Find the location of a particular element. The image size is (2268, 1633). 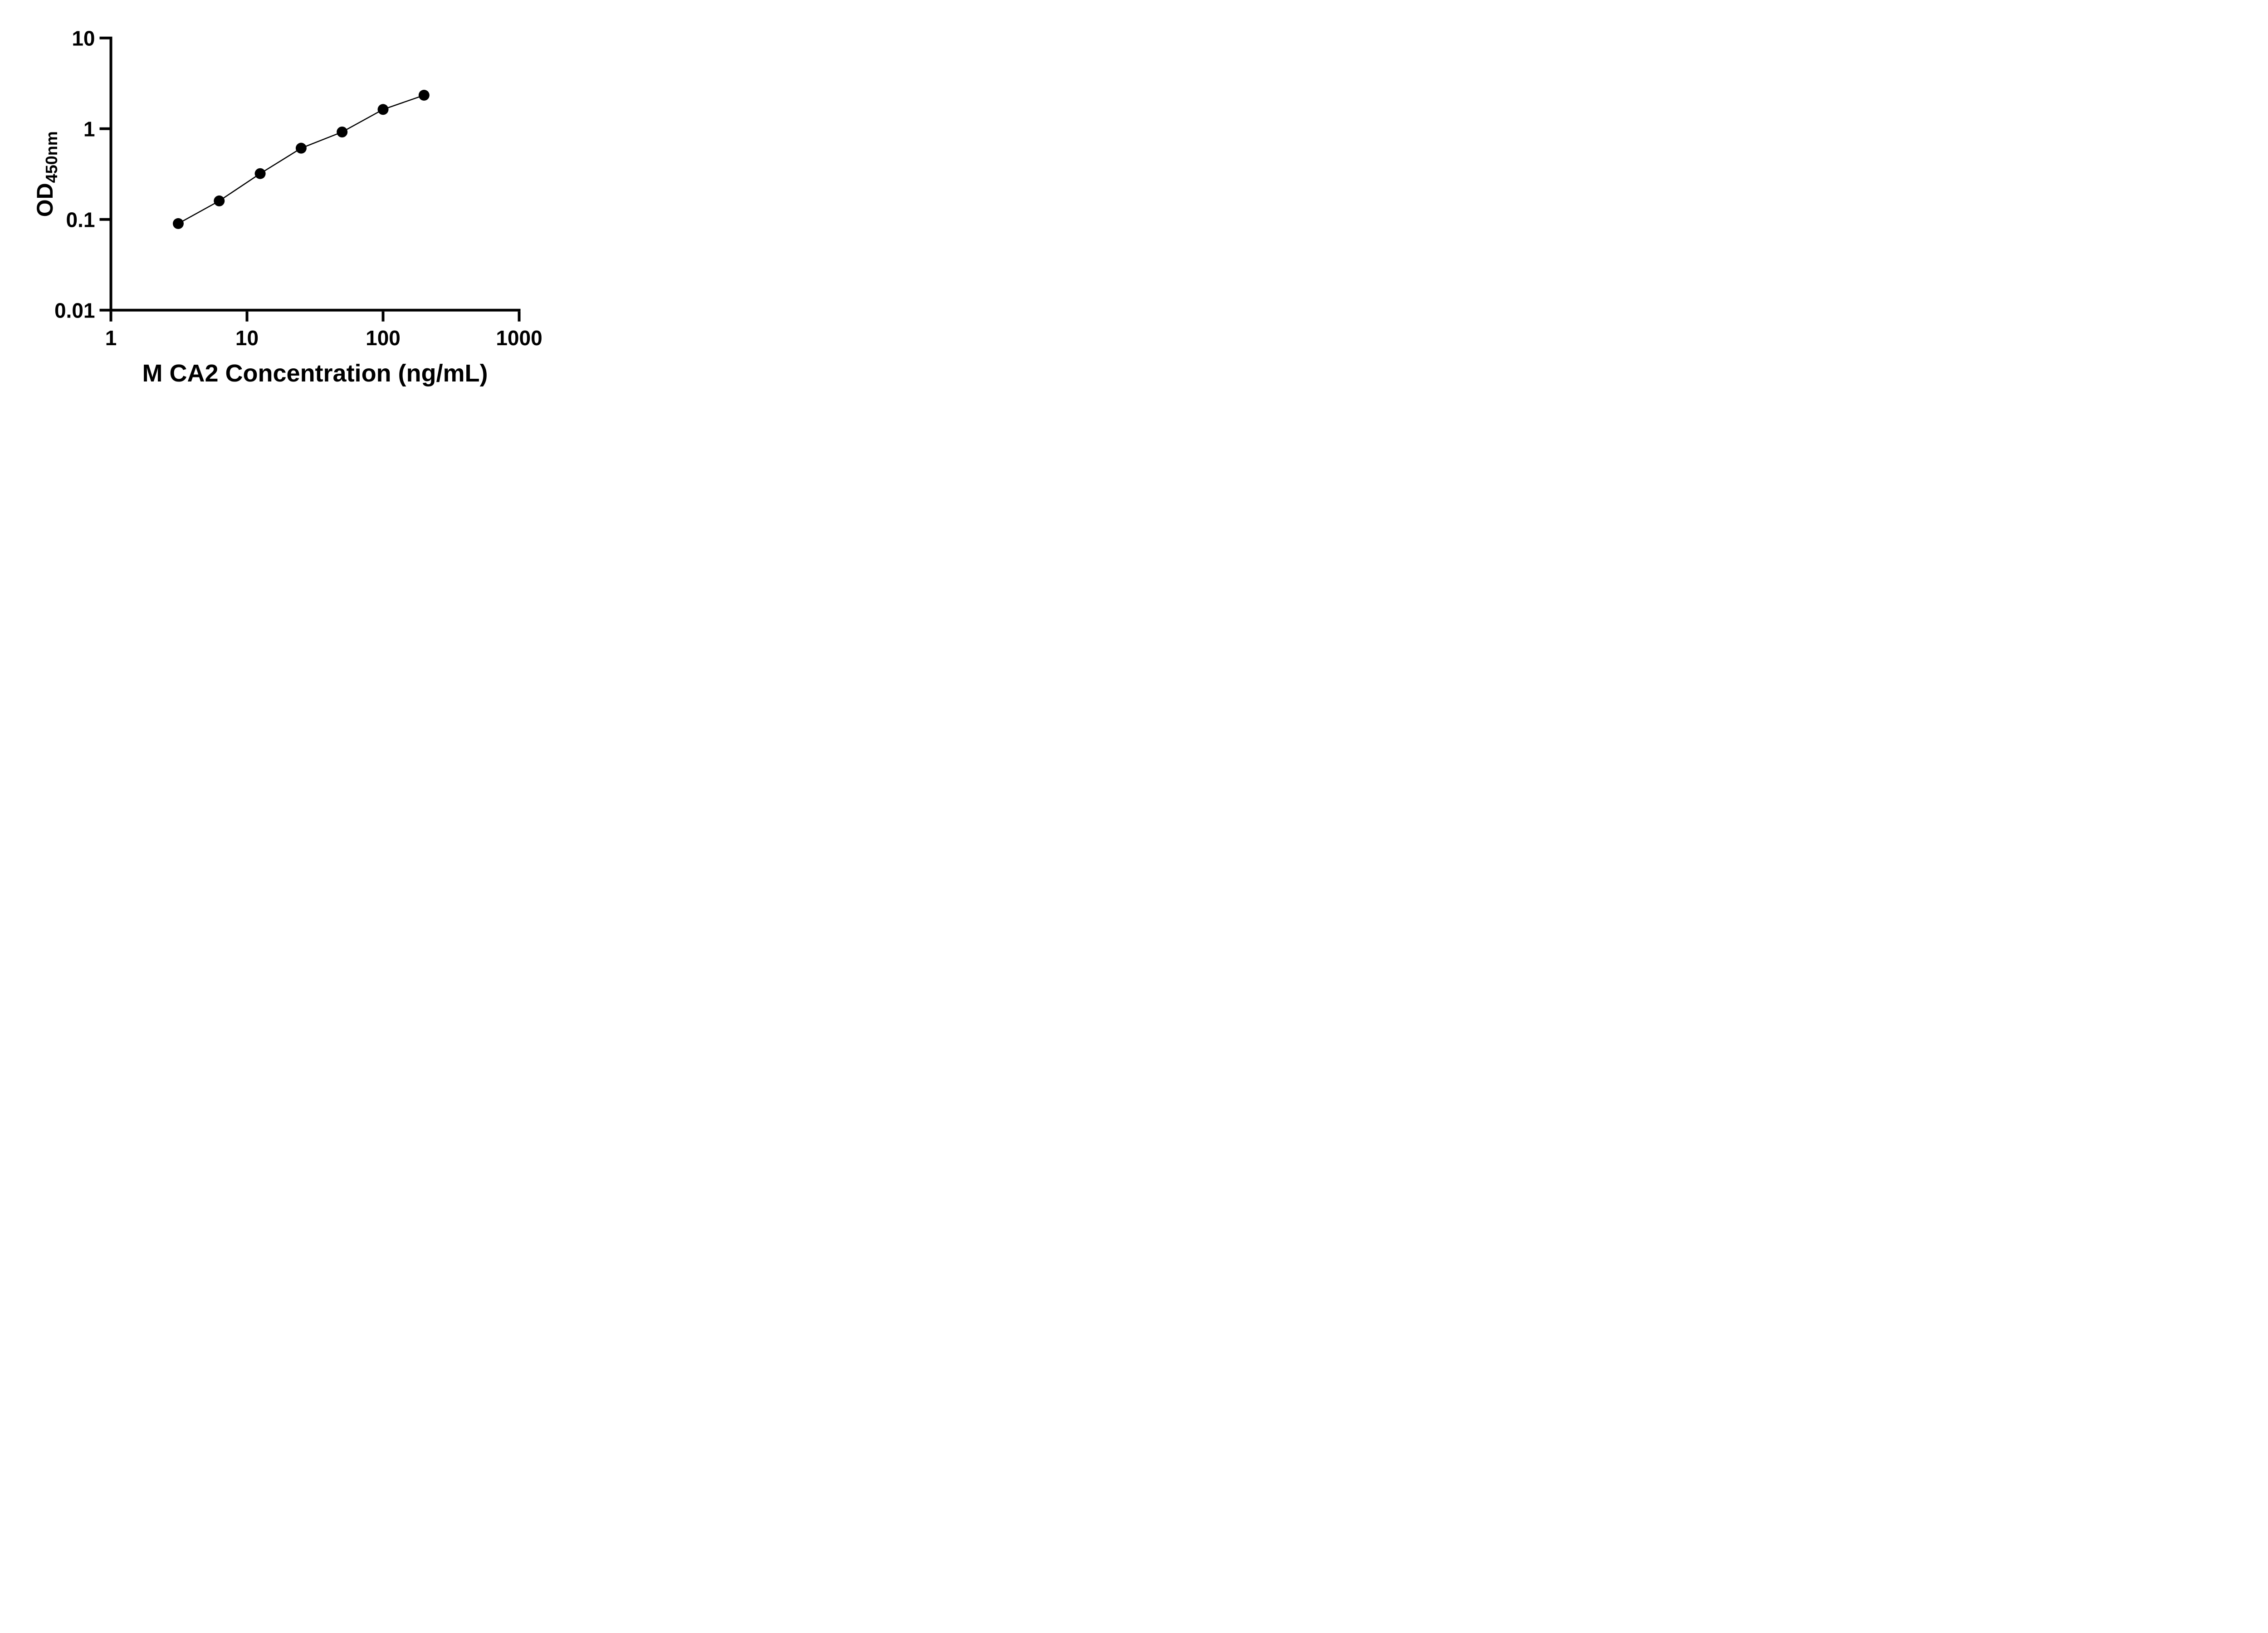

y-tick-label: 10 is located at coordinates (84, 38).